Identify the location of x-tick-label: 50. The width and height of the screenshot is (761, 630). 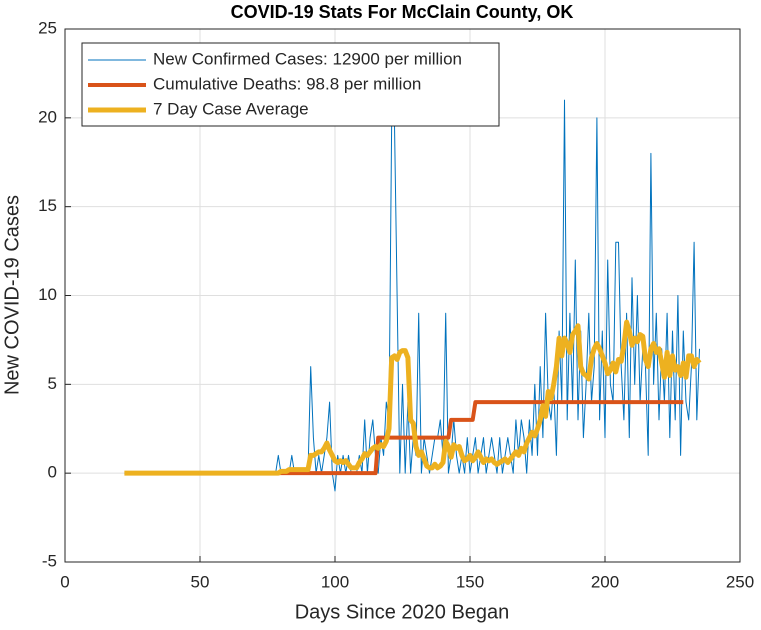
(200, 581).